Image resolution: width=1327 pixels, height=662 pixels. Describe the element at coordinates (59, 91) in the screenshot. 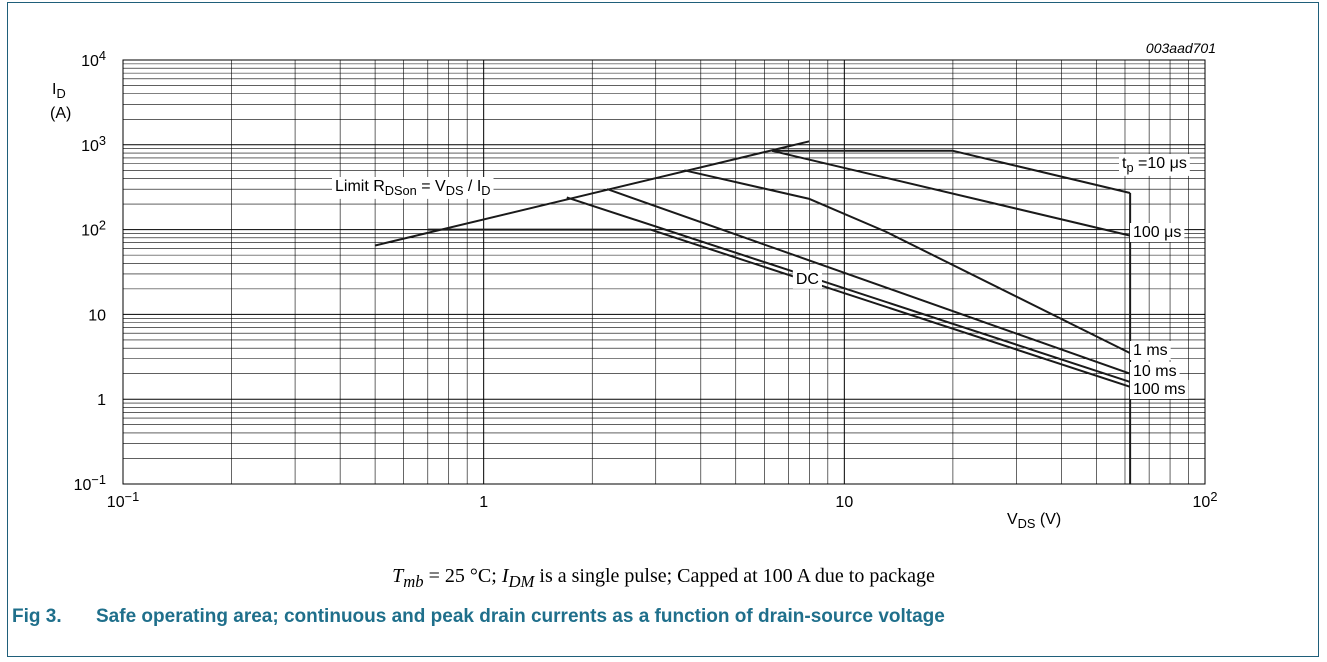

I see `y-axis-label: ID` at that location.